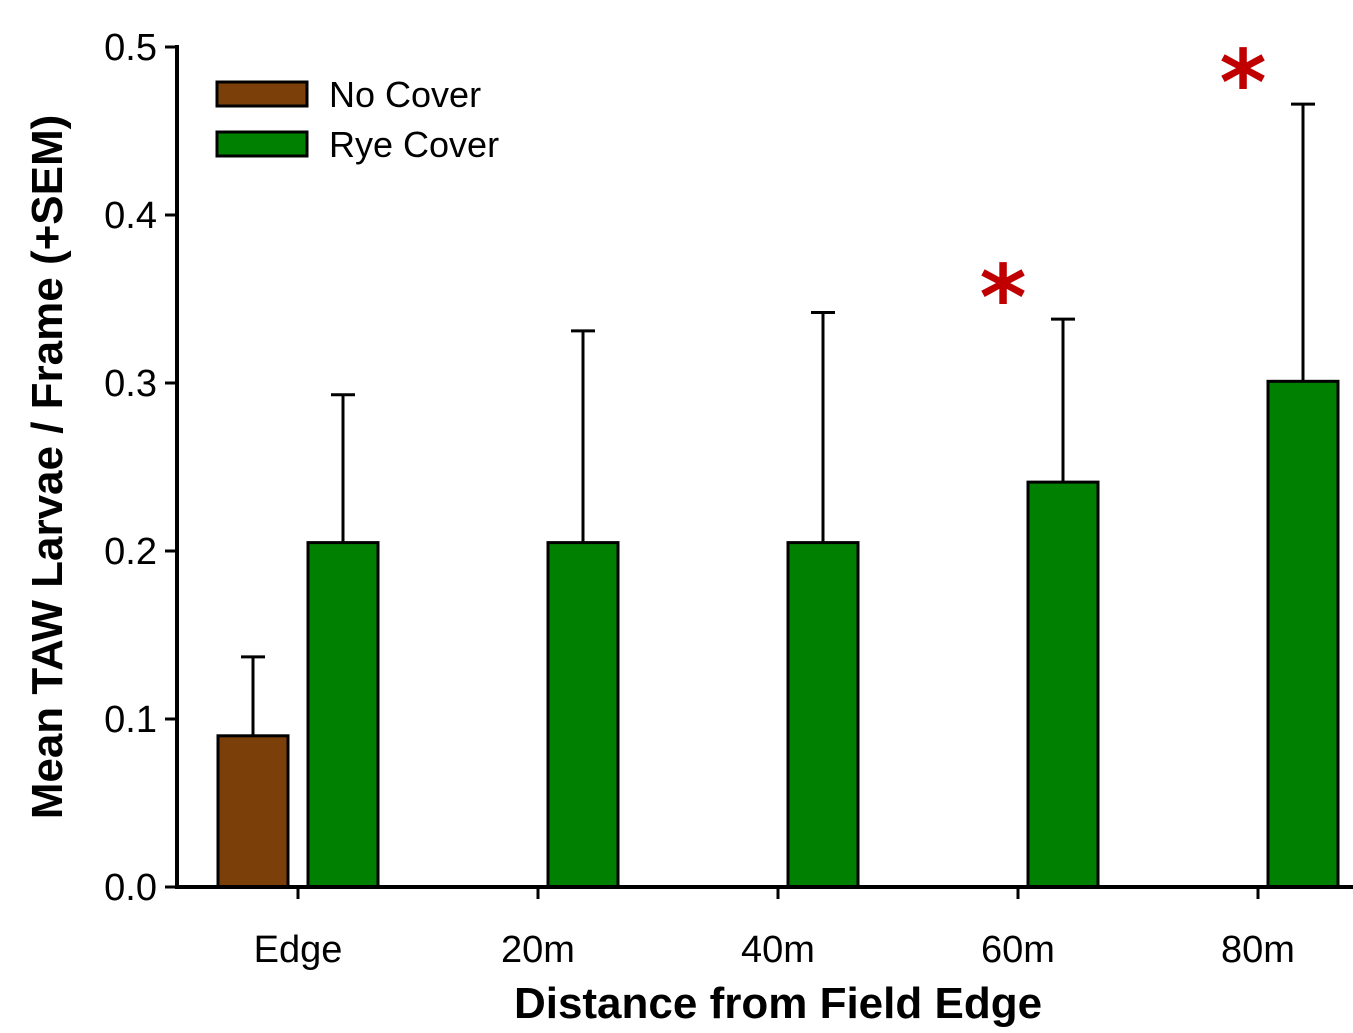 The image size is (1353, 1033). I want to click on x-tick-label: 80m, so click(1258, 950).